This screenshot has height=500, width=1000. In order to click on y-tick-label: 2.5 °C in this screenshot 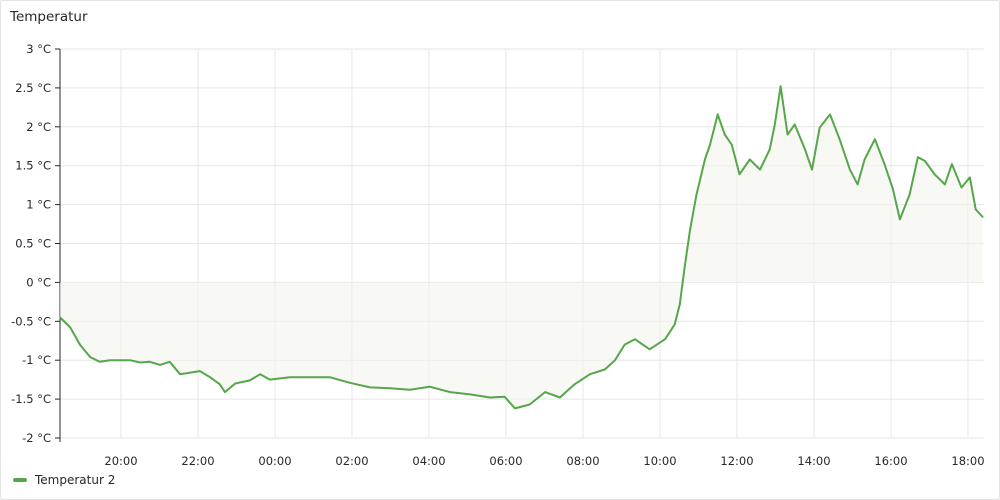, I will do `click(33, 88)`.